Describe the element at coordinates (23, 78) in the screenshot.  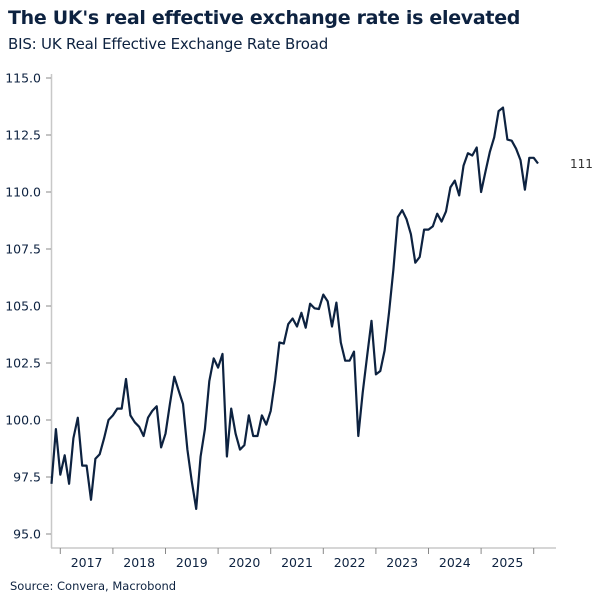
I see `y-tick-label: 115.0` at that location.